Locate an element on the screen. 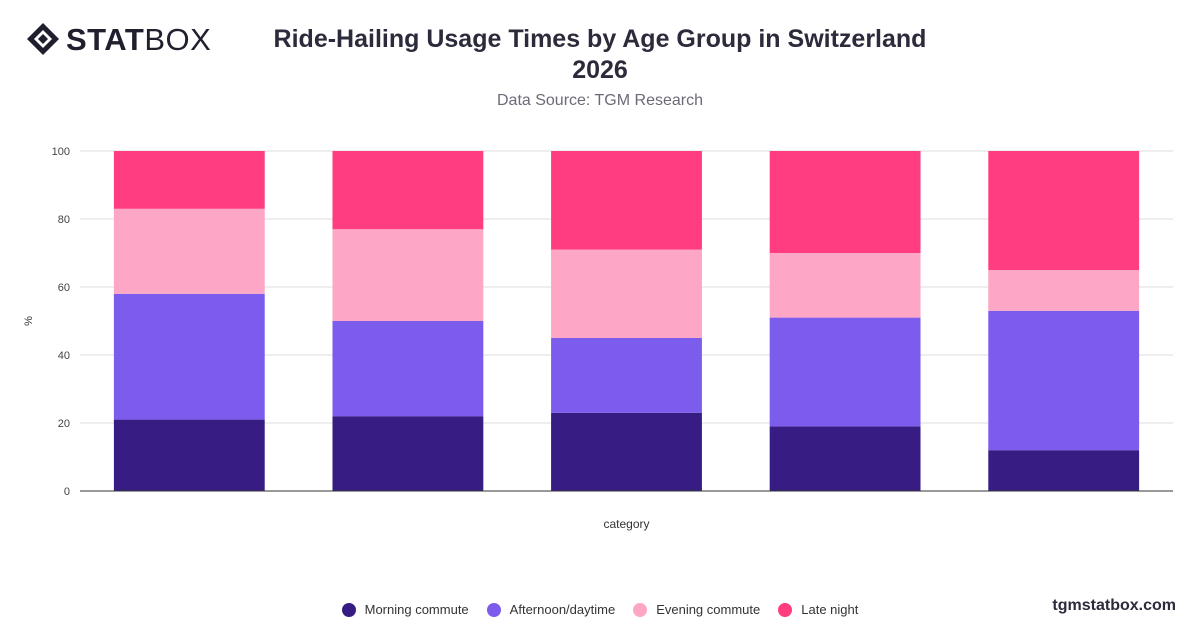  footer-brand: tgmstatbox.com is located at coordinates (1114, 605).